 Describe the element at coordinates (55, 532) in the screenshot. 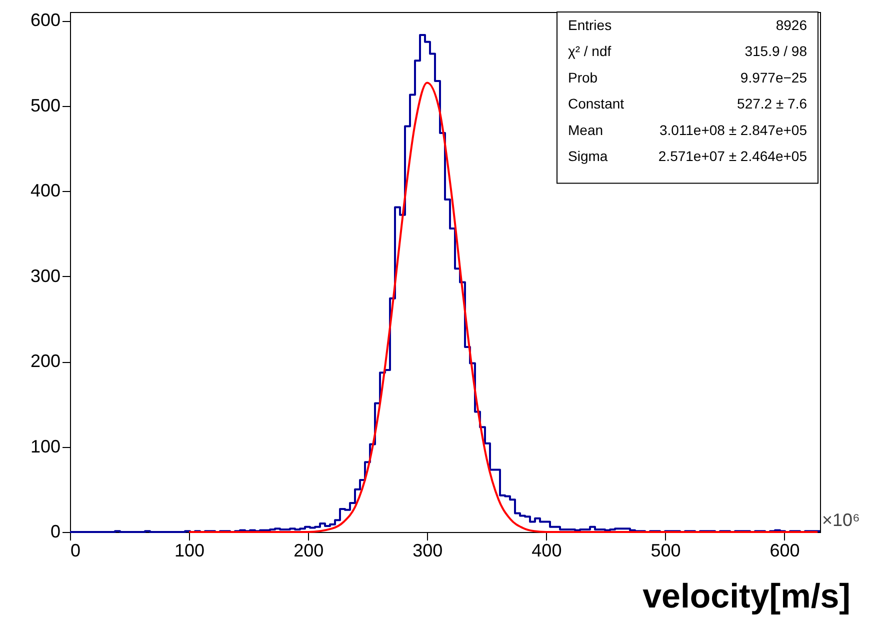

I see `y-tick-label: 0` at that location.